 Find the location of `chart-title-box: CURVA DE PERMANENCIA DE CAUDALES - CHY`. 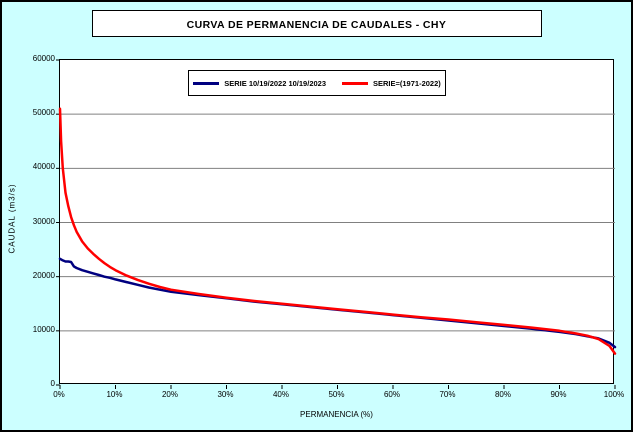

chart-title-box: CURVA DE PERMANENCIA DE CAUDALES - CHY is located at coordinates (316, 23).